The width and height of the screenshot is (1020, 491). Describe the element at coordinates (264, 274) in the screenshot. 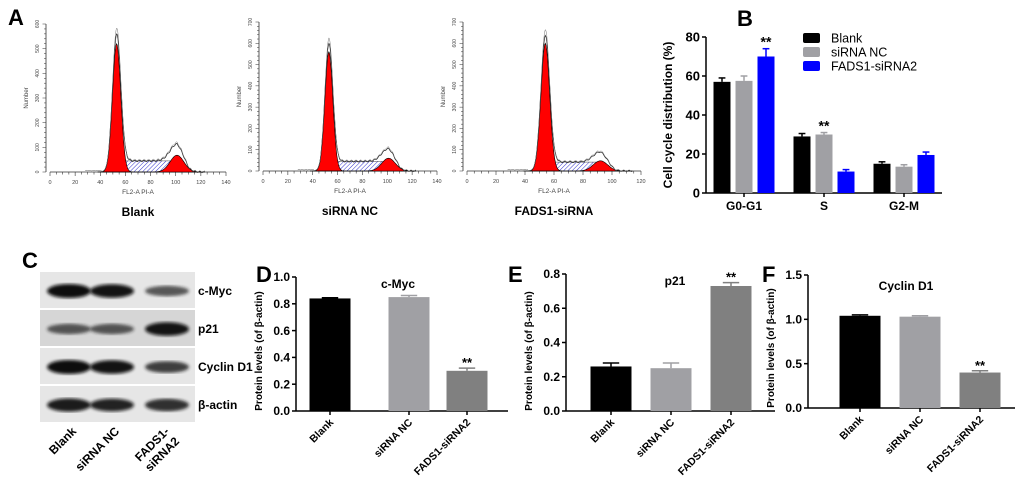

I see `panel-label-d: D` at that location.